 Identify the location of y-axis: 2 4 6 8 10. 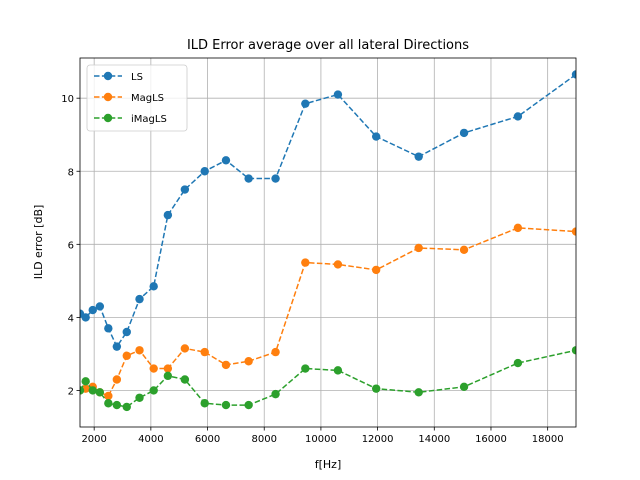
(70, 245).